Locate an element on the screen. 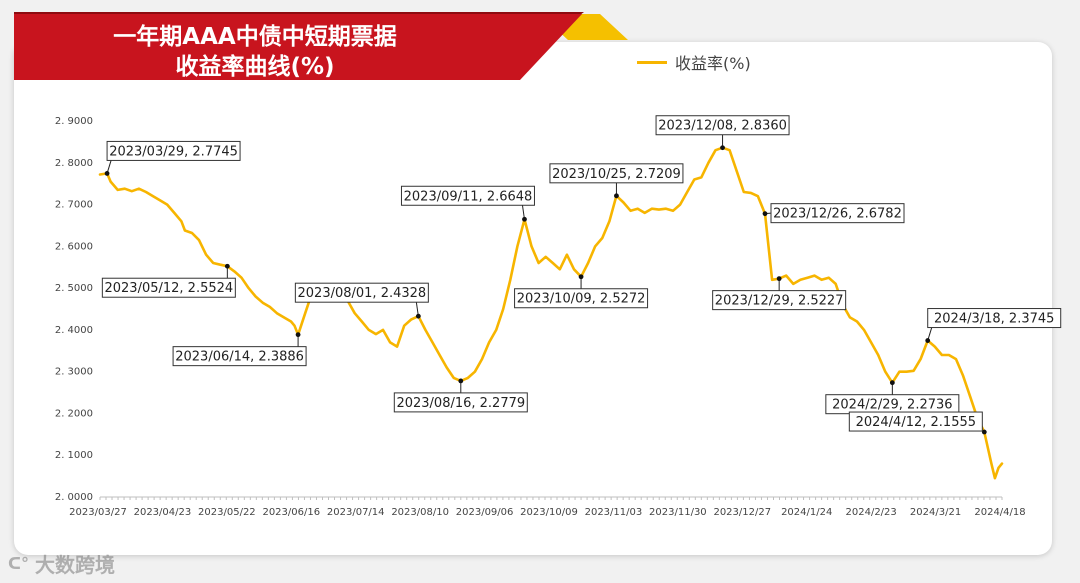 This screenshot has height=583, width=1080. x-tick-label: 2023/12/27 is located at coordinates (742, 512).